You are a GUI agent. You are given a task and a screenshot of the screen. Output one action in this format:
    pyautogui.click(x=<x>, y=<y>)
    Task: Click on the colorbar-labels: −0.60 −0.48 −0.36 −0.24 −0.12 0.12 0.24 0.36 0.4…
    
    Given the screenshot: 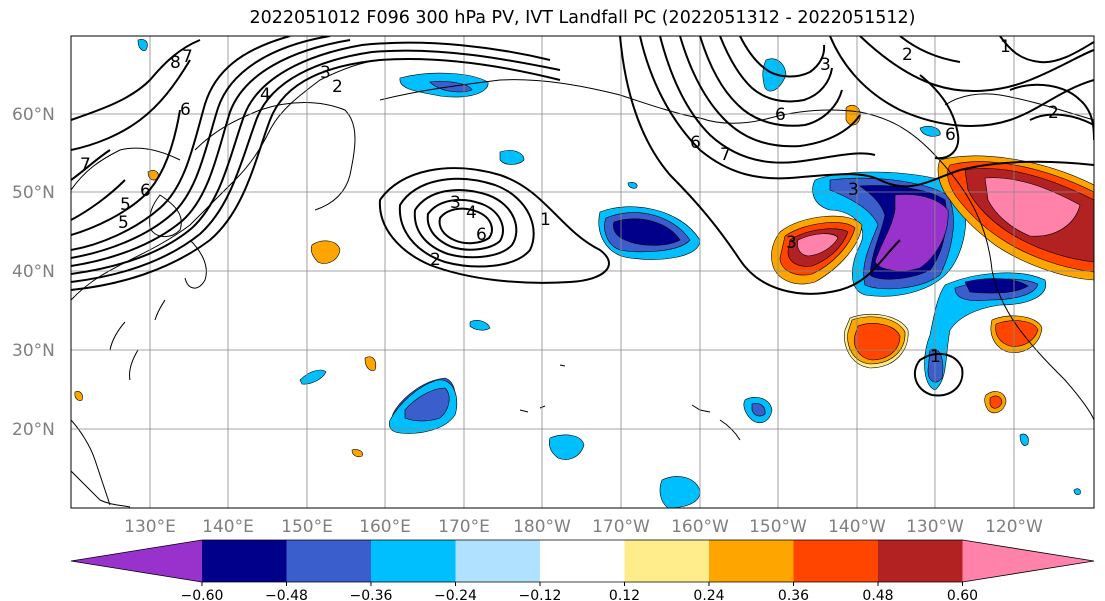 What is the action you would take?
    pyautogui.click(x=579, y=591)
    